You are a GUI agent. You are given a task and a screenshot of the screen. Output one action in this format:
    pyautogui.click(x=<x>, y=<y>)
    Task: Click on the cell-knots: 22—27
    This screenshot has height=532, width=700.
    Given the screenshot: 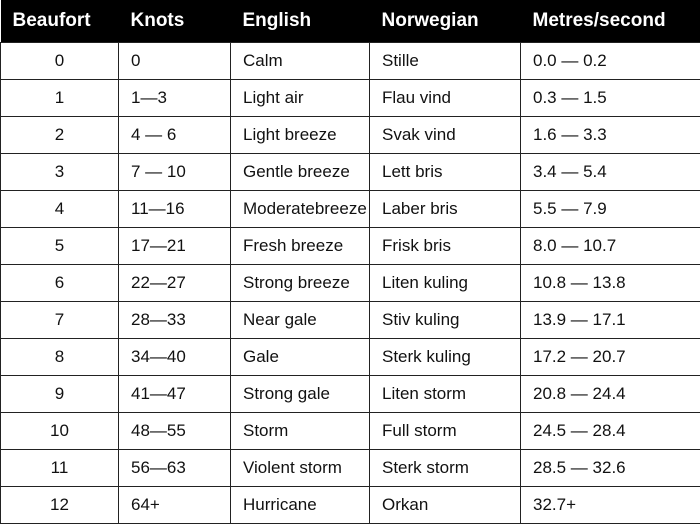 What is the action you would take?
    pyautogui.click(x=174, y=283)
    